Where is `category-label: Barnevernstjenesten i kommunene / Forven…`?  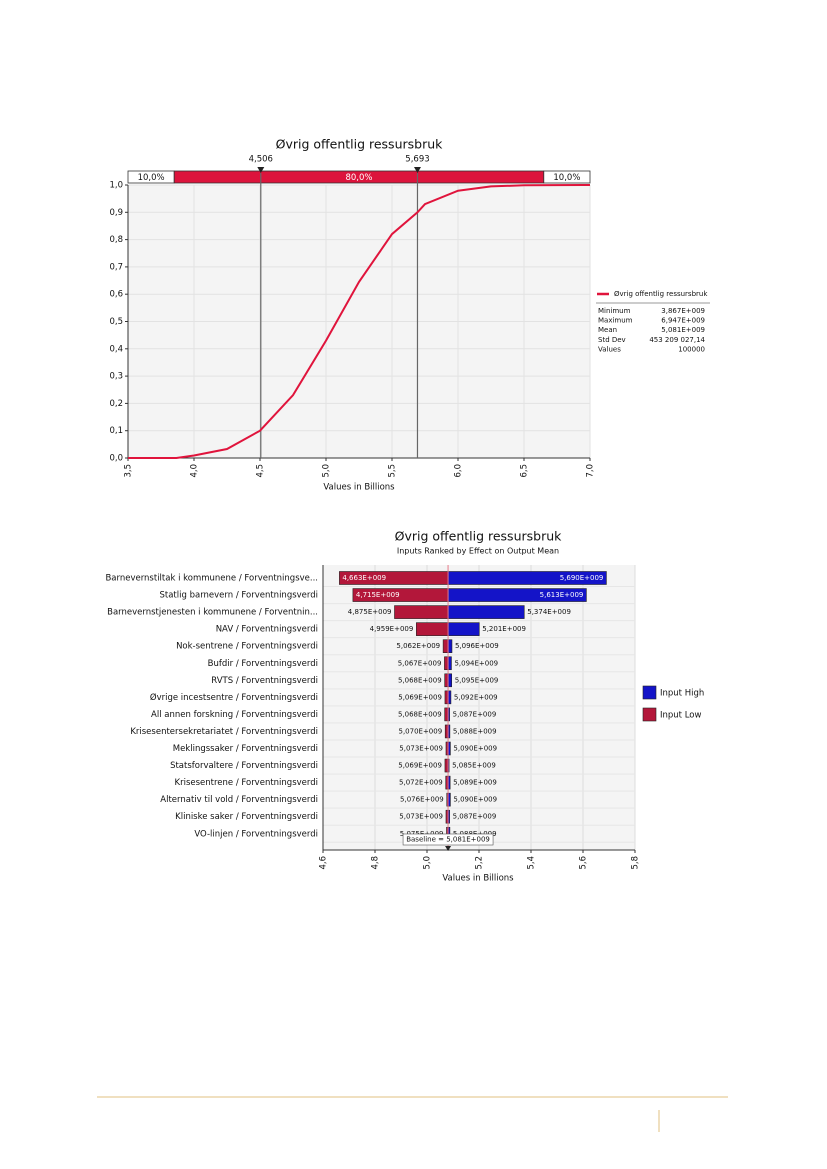 category-label: Barnevernstjenesten i kommunene / Forven… is located at coordinates (212, 613).